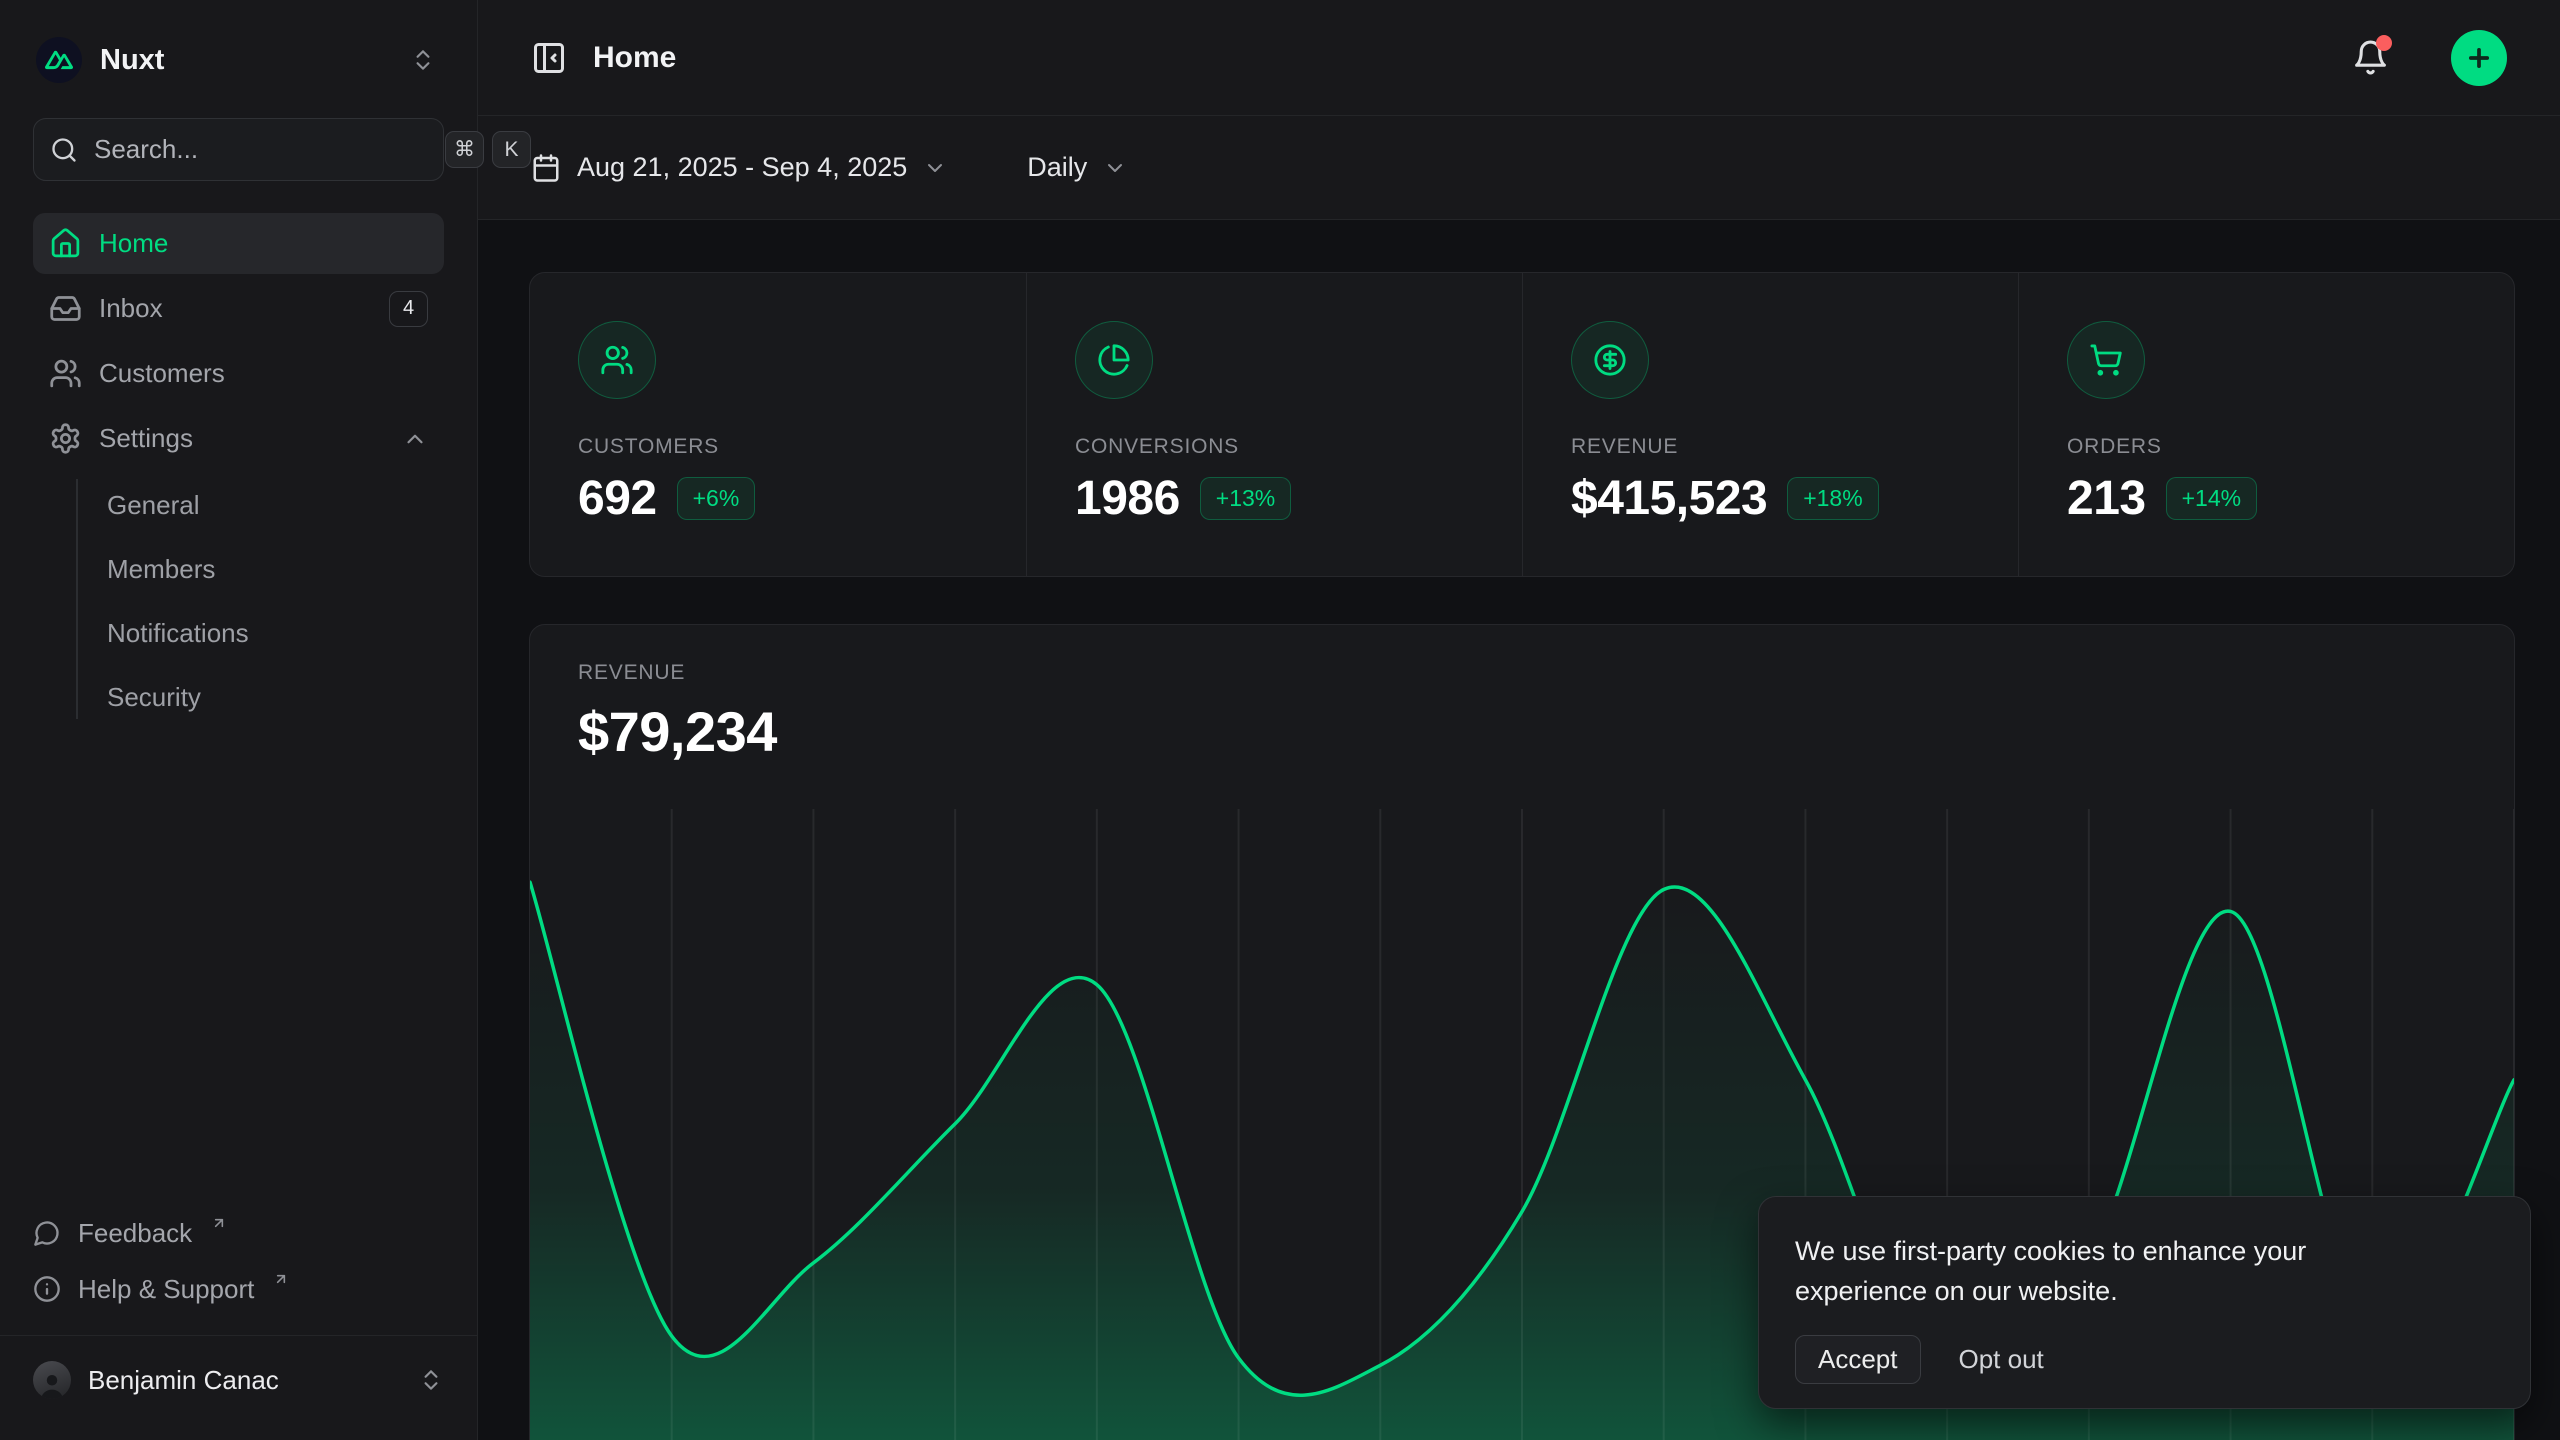 The height and width of the screenshot is (1440, 2560). Describe the element at coordinates (162, 373) in the screenshot. I see `sidebar-item-label: Customers` at that location.